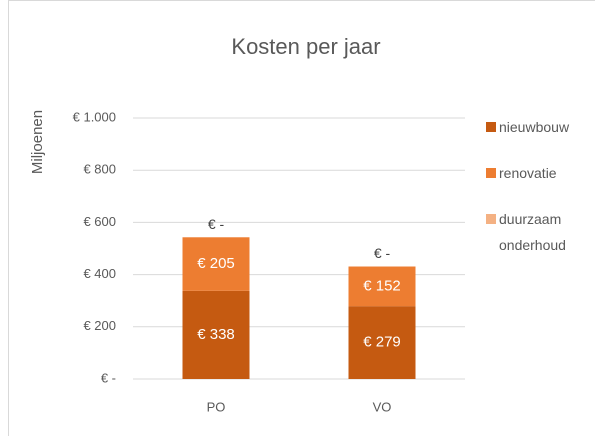 Image resolution: width=595 pixels, height=436 pixels. Describe the element at coordinates (534, 127) in the screenshot. I see `legend-label: nieuwbouw` at that location.